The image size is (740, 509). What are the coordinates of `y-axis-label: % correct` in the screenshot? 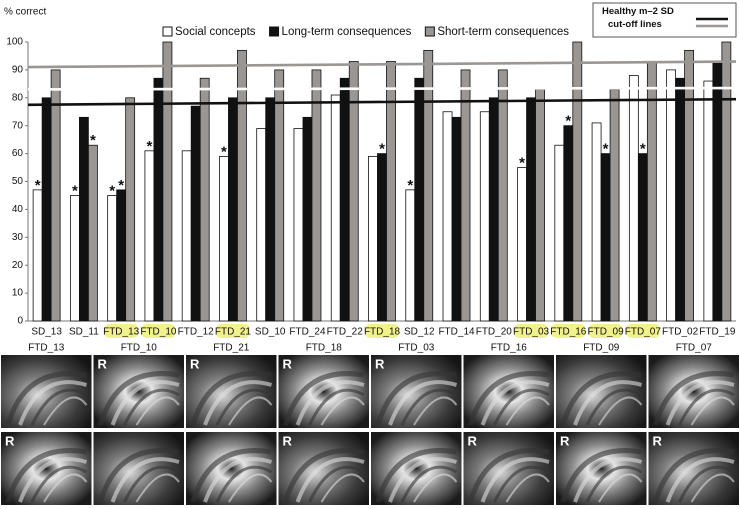 It's located at (25, 12).